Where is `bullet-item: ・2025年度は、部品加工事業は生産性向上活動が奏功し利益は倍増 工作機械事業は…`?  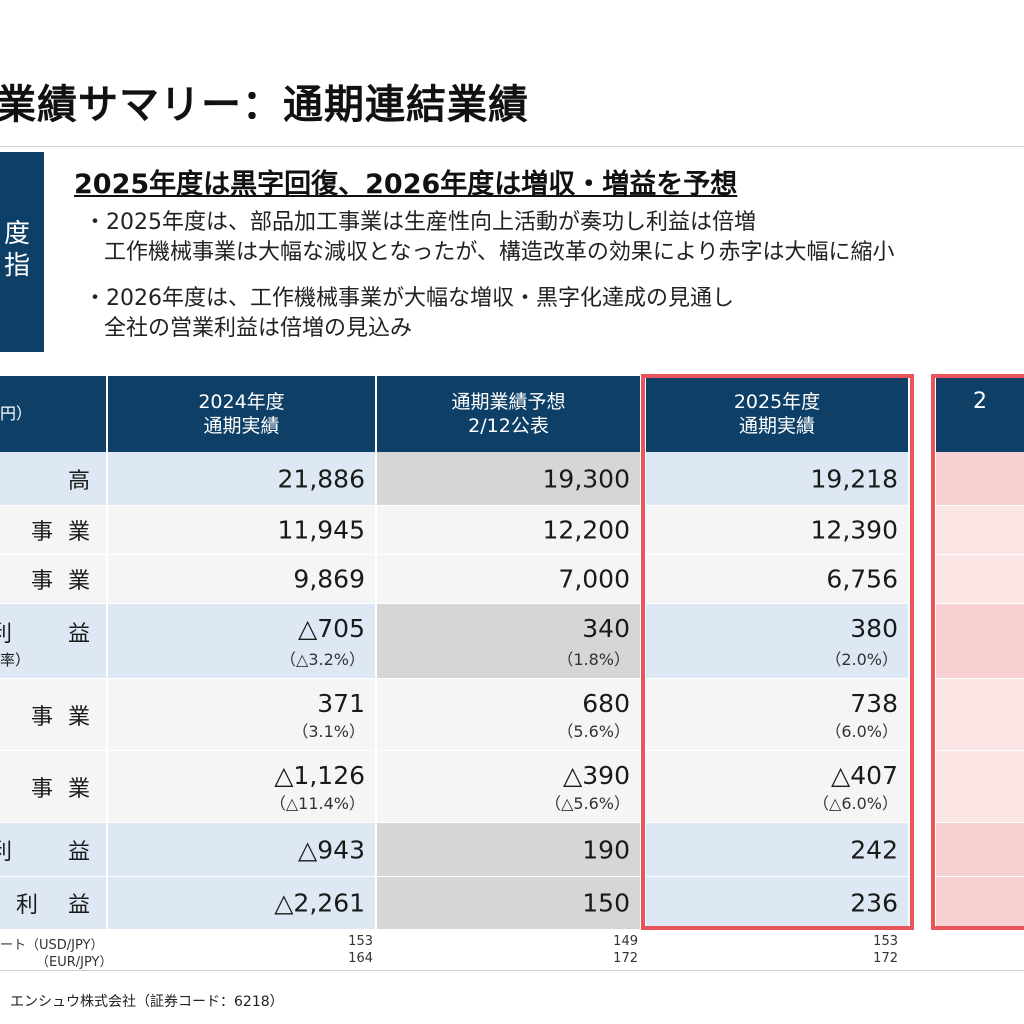
bullet-item: ・2025年度は、部品加工事業は生産性向上活動が奏功し利益は倍増 工作機械事業は… is located at coordinates (489, 238).